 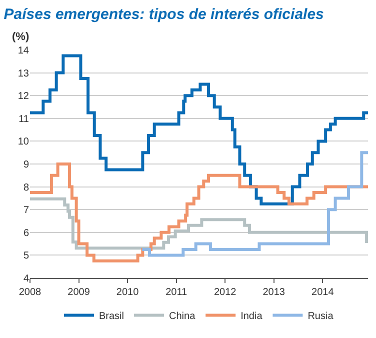 I want to click on y-tick-label: 10, so click(x=24, y=142).